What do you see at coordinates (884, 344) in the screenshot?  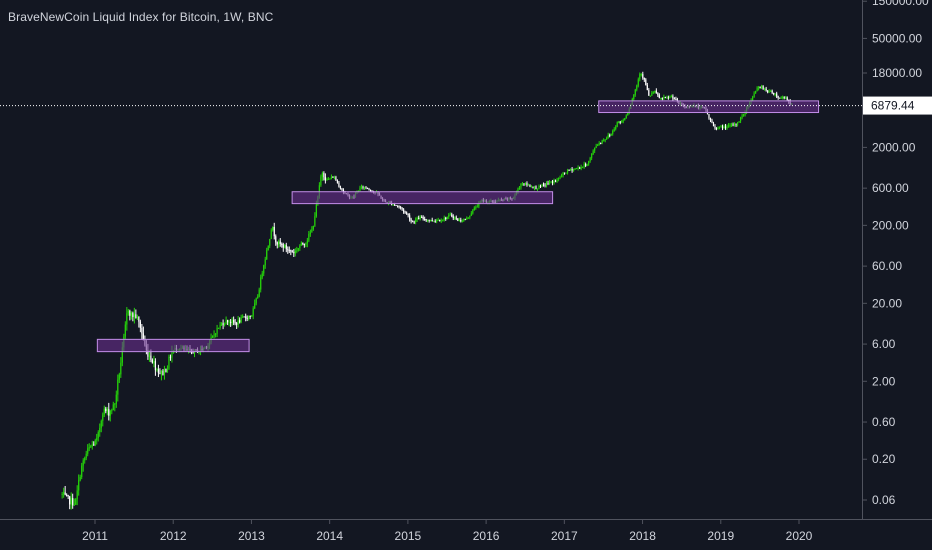 I see `y-tick-label: 6.00` at bounding box center [884, 344].